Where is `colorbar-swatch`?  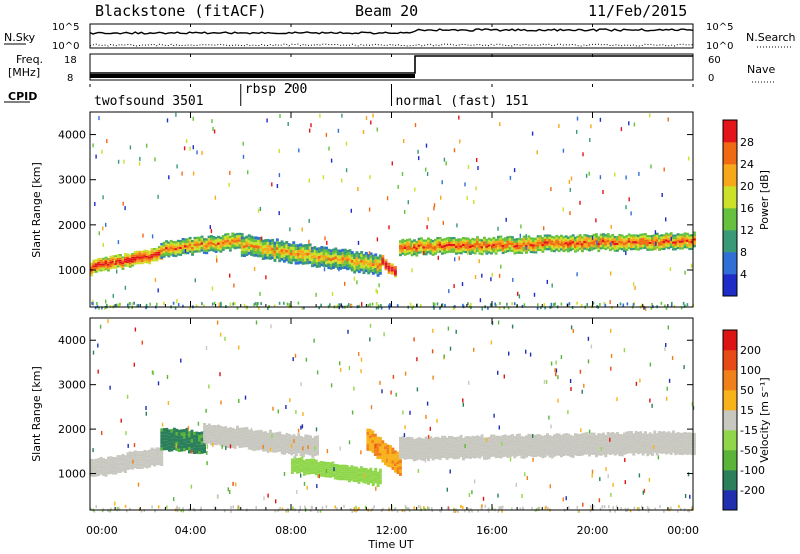
colorbar-swatch is located at coordinates (730, 219).